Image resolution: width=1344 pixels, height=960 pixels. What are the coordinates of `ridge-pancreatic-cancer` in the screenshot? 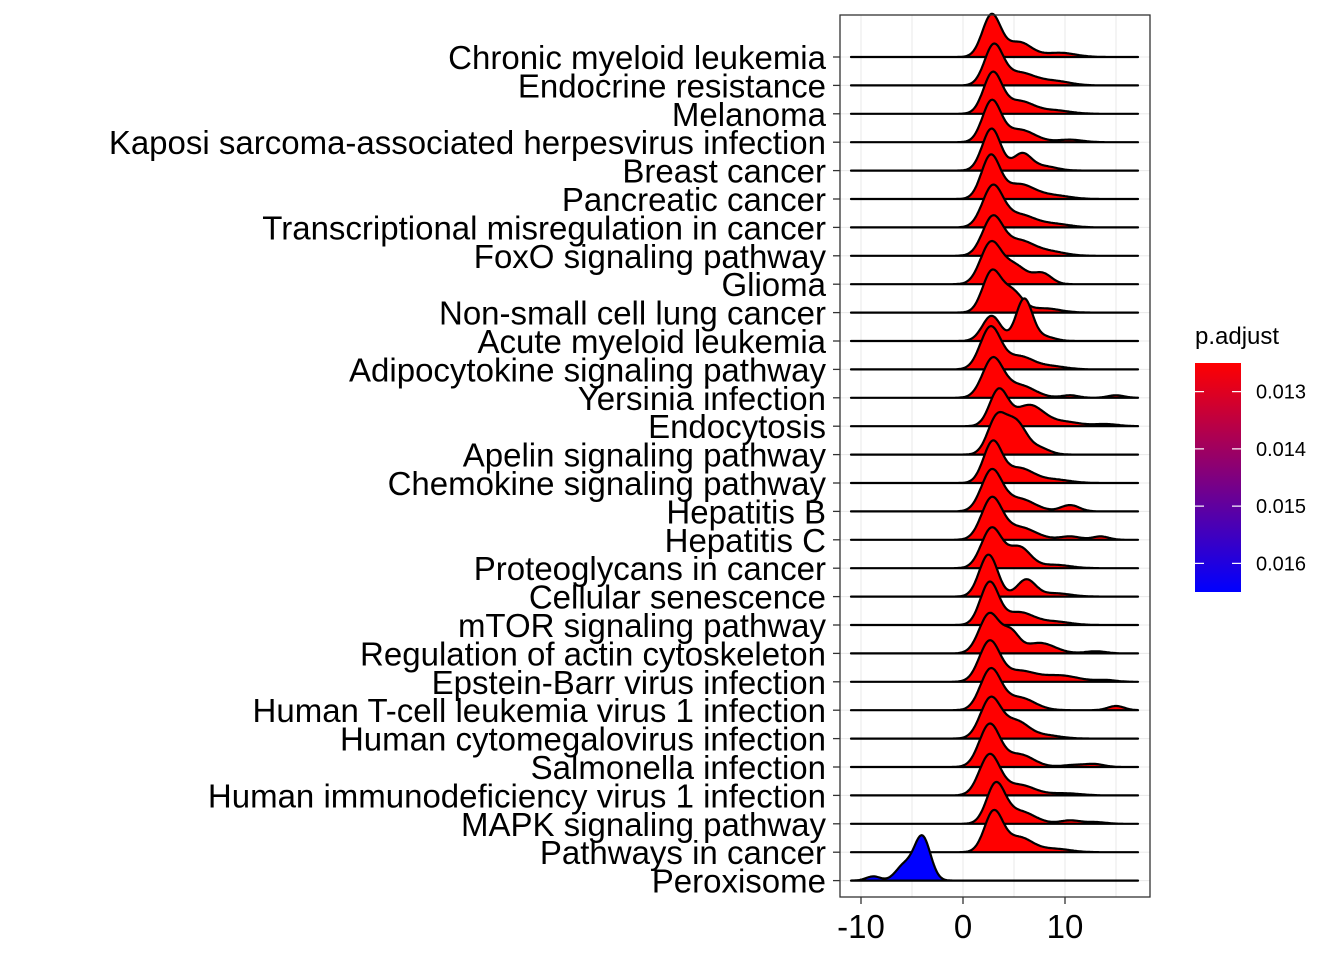 It's located at (994, 177).